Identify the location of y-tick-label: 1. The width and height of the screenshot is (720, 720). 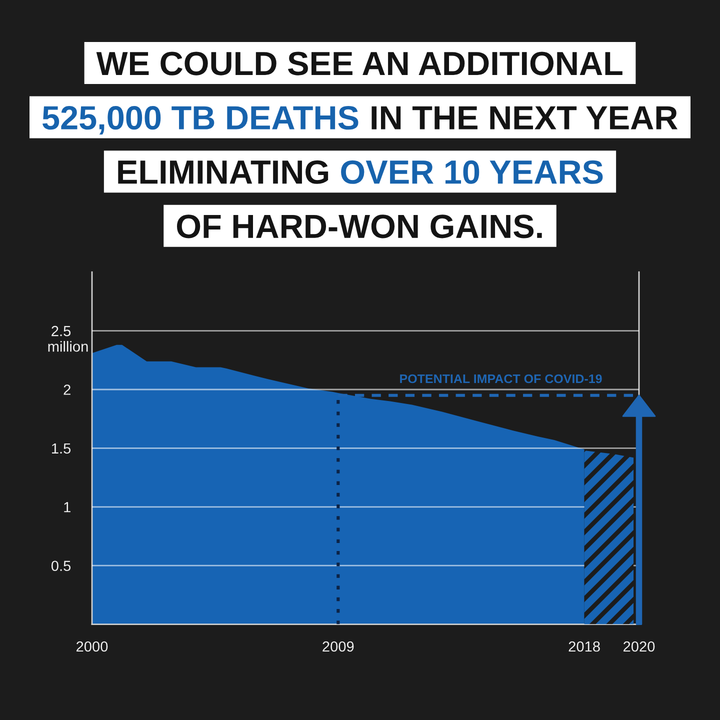
(67, 507).